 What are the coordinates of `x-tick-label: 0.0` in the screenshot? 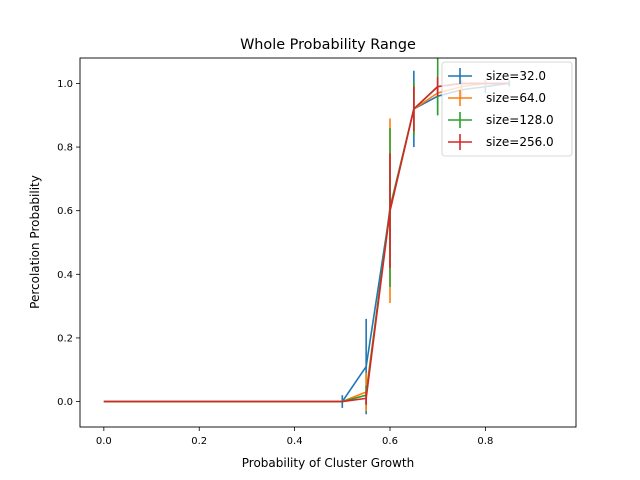 It's located at (104, 441).